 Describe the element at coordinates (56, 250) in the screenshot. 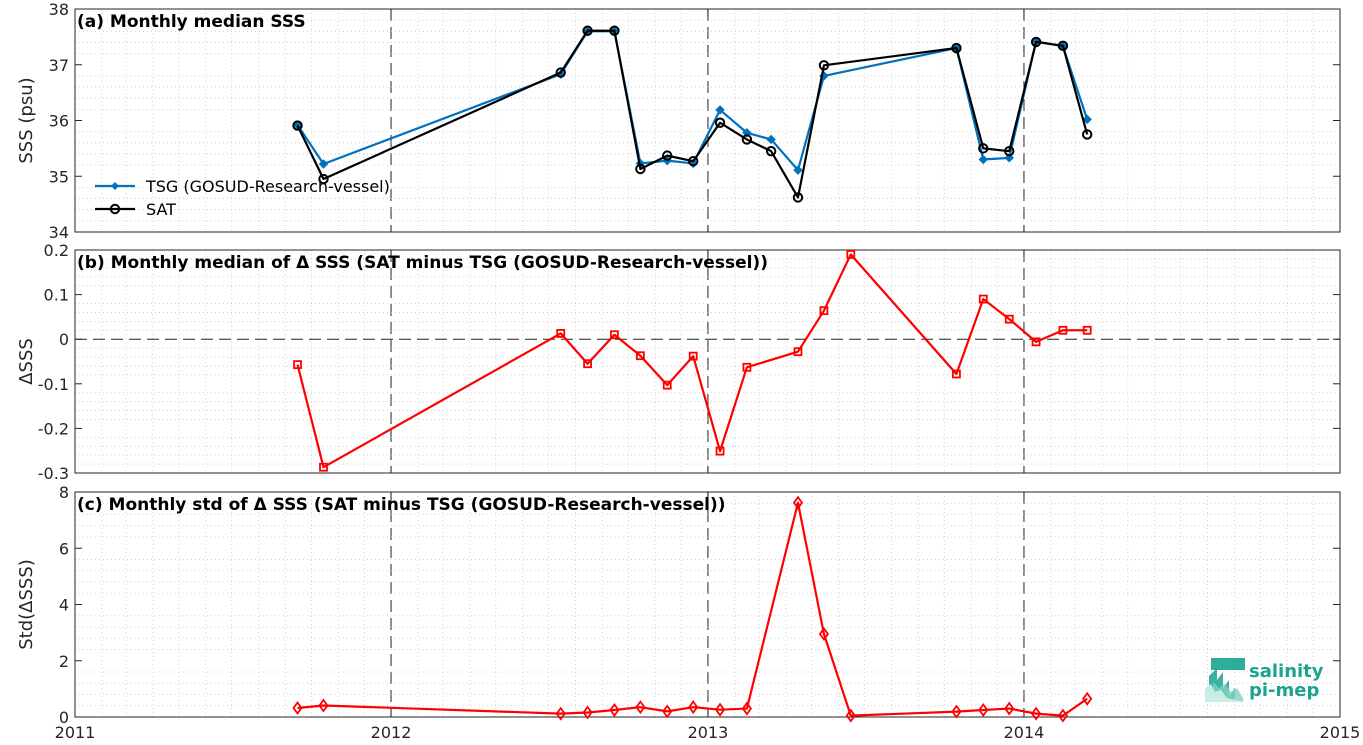

I see `y-tick-label: 0.2` at that location.